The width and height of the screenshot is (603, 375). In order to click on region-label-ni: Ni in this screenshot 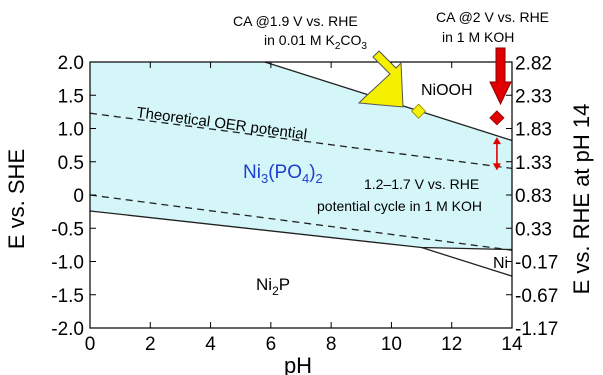, I will do `click(500, 263)`.